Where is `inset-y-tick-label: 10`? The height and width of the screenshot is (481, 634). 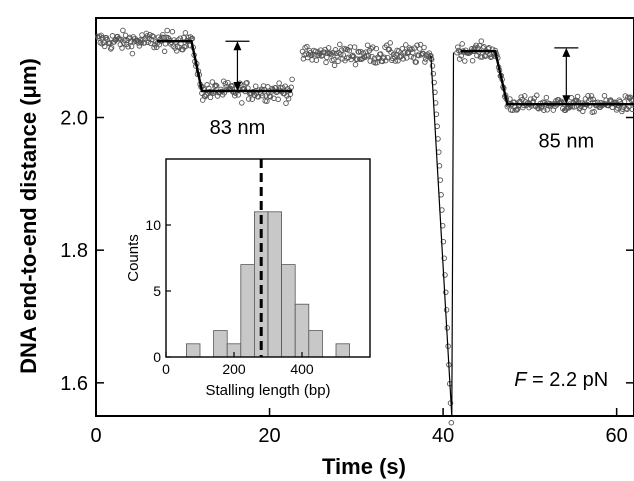
inset-y-tick-label: 10 is located at coordinates (153, 225).